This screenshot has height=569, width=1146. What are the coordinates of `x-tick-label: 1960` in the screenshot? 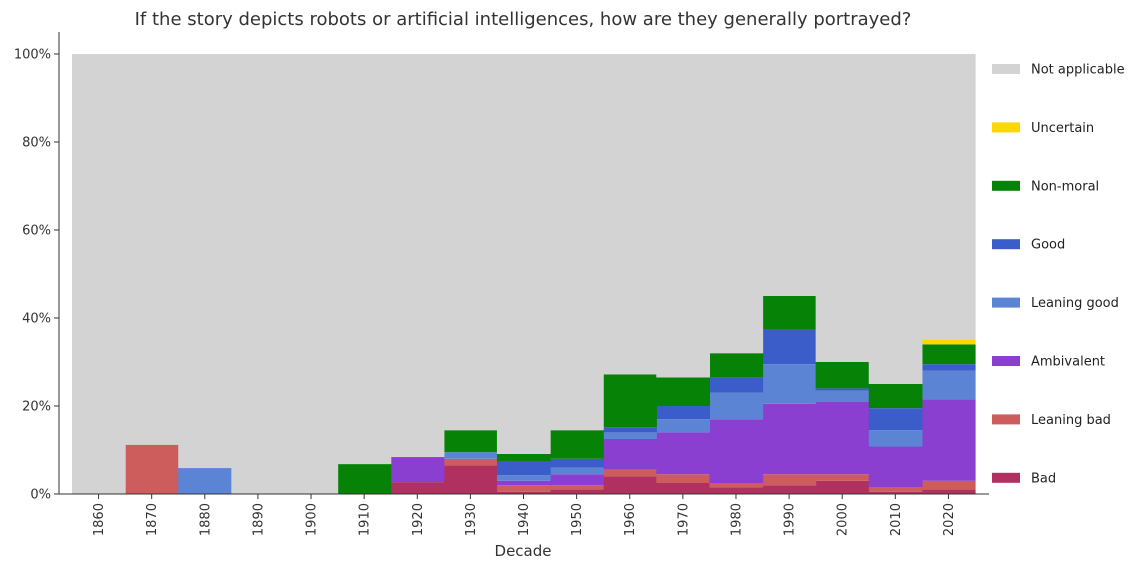 It's located at (630, 519).